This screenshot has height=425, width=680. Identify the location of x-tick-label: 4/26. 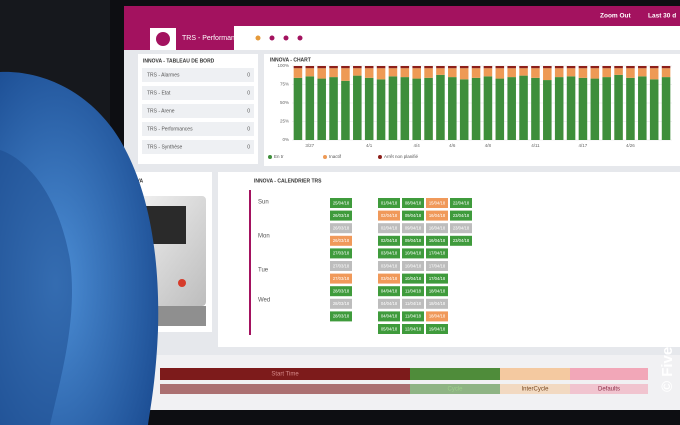
(630, 145).